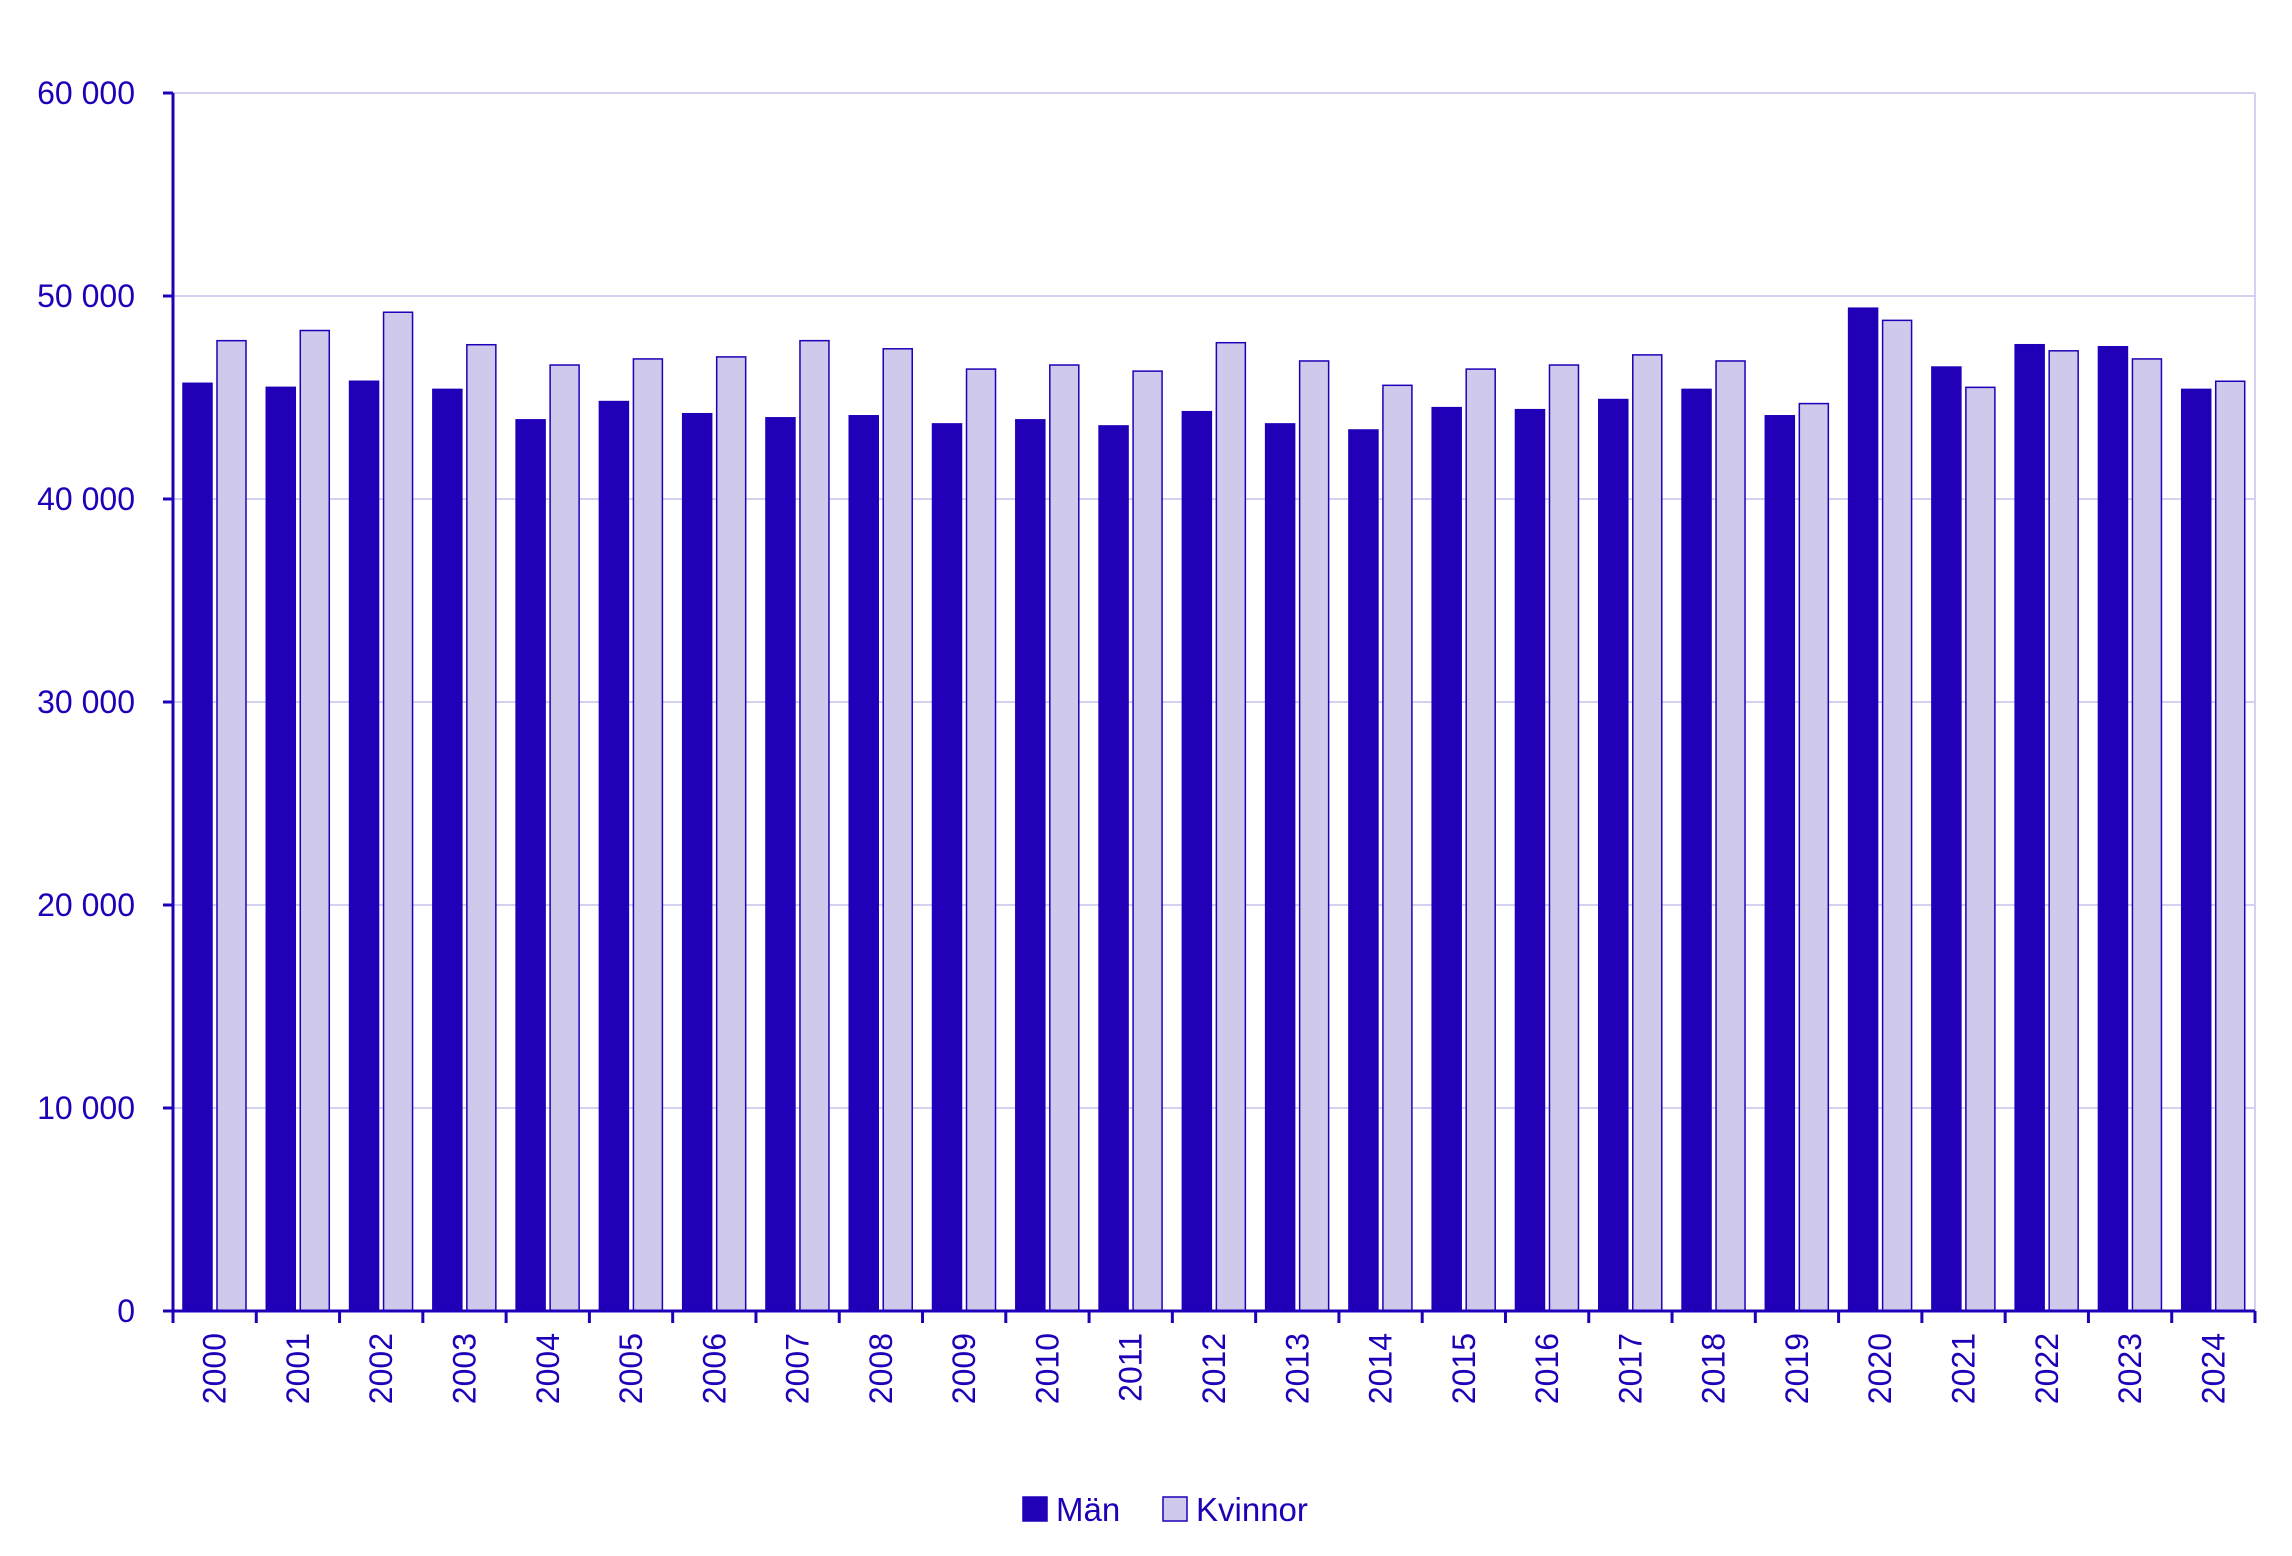 The image size is (2292, 1556). Describe the element at coordinates (1780, 863) in the screenshot. I see `bar-man-2019` at that location.